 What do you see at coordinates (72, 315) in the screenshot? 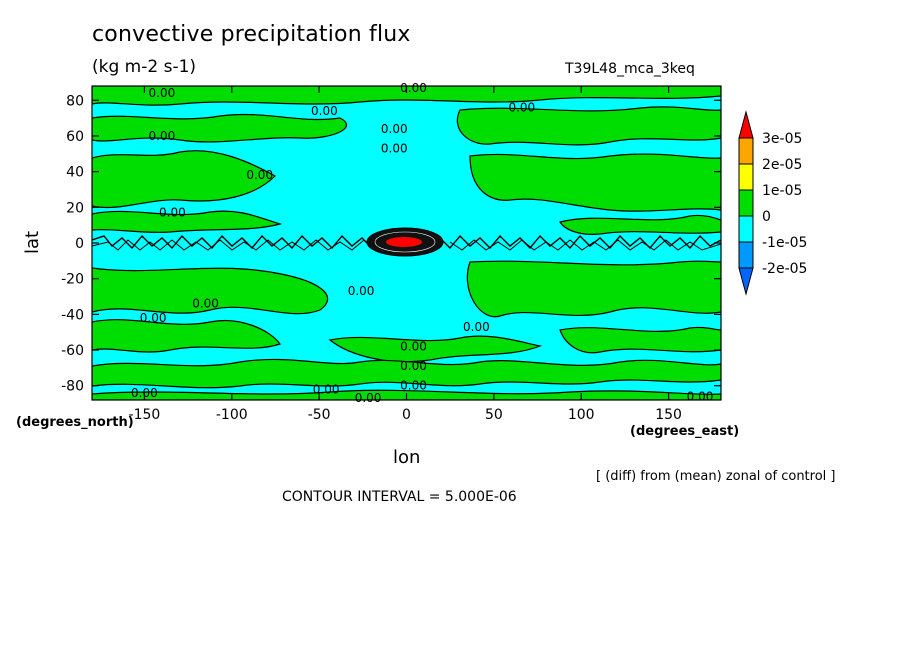
I see `y-tick-label: -40` at bounding box center [72, 315].